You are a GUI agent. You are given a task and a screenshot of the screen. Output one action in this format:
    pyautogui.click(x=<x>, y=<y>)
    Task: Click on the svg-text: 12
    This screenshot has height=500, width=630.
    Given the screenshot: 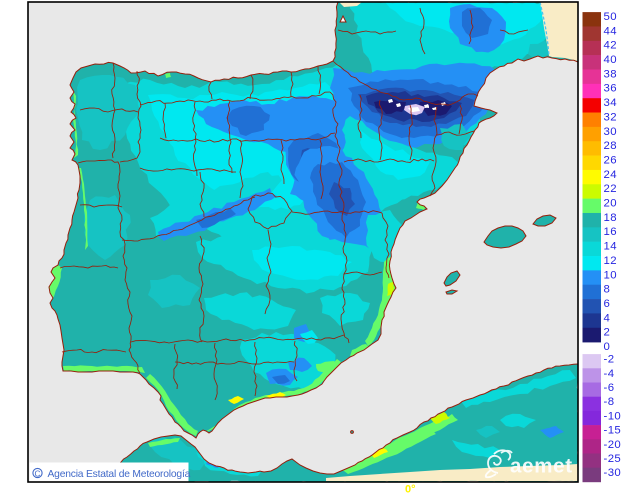 What is the action you would take?
    pyautogui.click(x=610, y=261)
    